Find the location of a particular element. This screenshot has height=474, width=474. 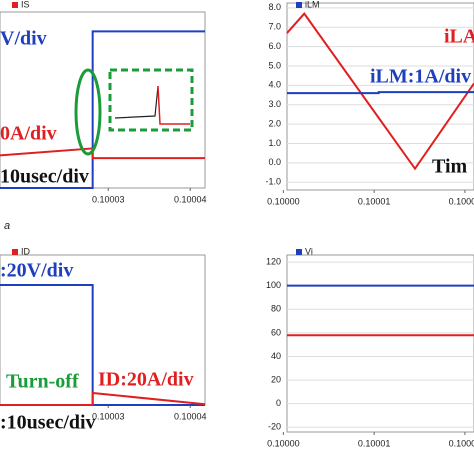

highlight-ellipse is located at coordinates (88, 112).